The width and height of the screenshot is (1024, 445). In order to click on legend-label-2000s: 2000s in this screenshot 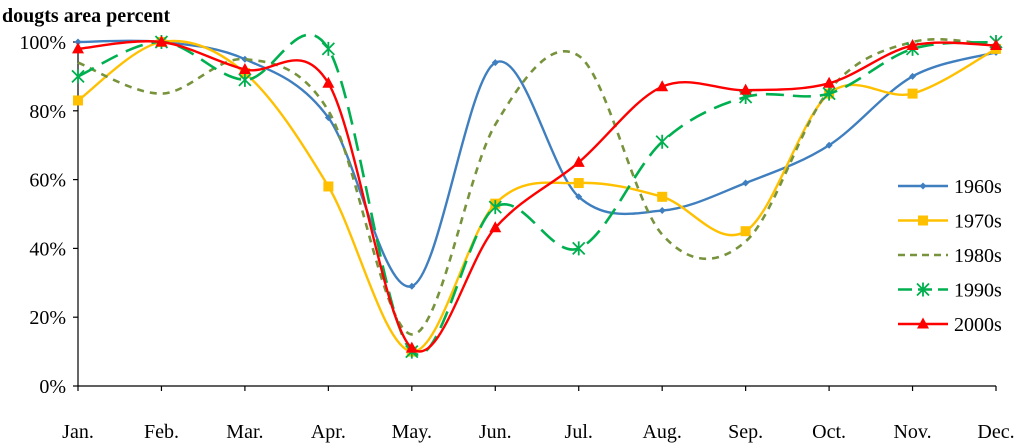, I will do `click(978, 325)`.